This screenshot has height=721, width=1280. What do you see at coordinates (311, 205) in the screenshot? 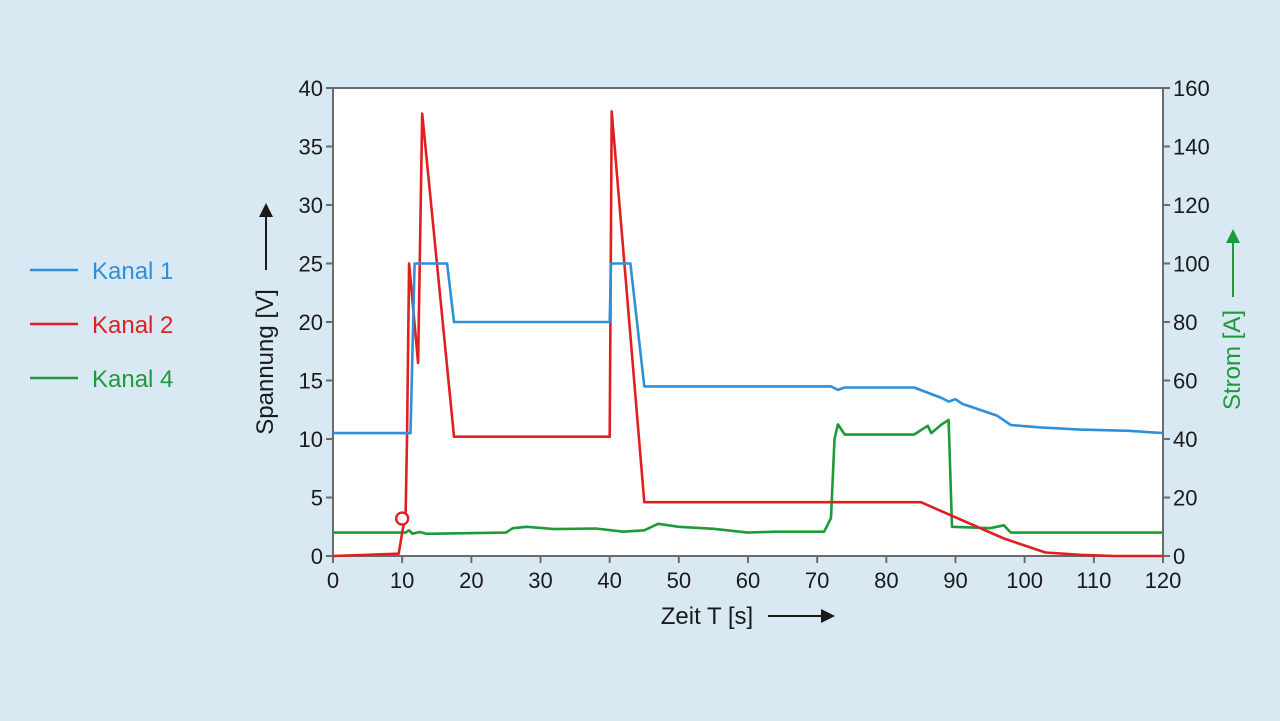
I see `left-tick-label: 30` at bounding box center [311, 205].